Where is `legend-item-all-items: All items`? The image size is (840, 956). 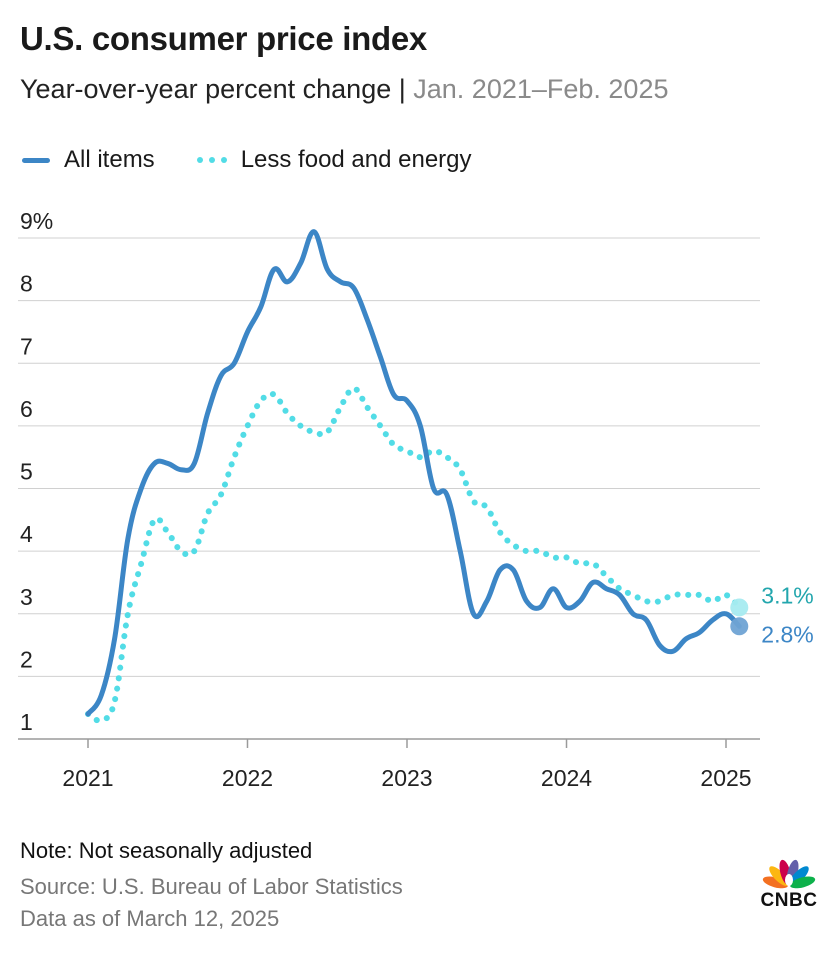
legend-item-all-items: All items is located at coordinates (88, 160).